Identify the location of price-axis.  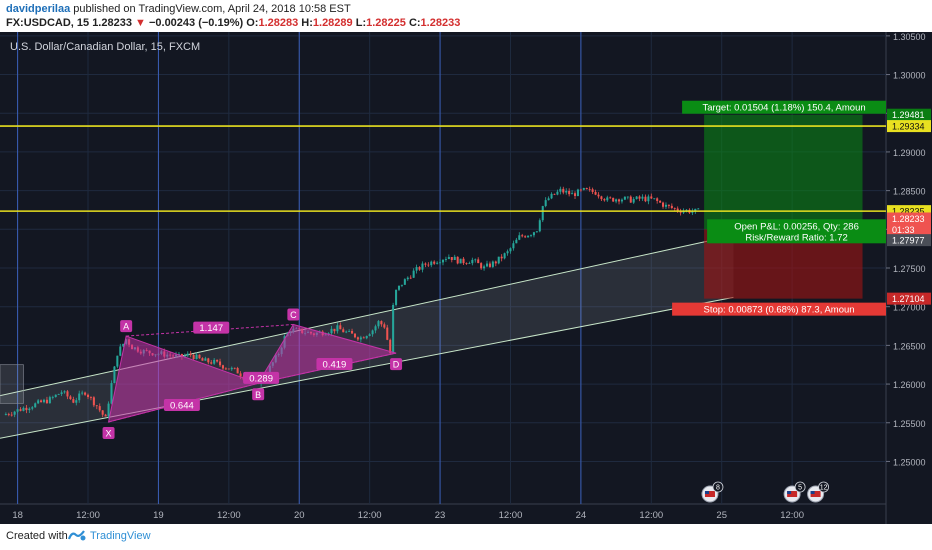
(909, 278).